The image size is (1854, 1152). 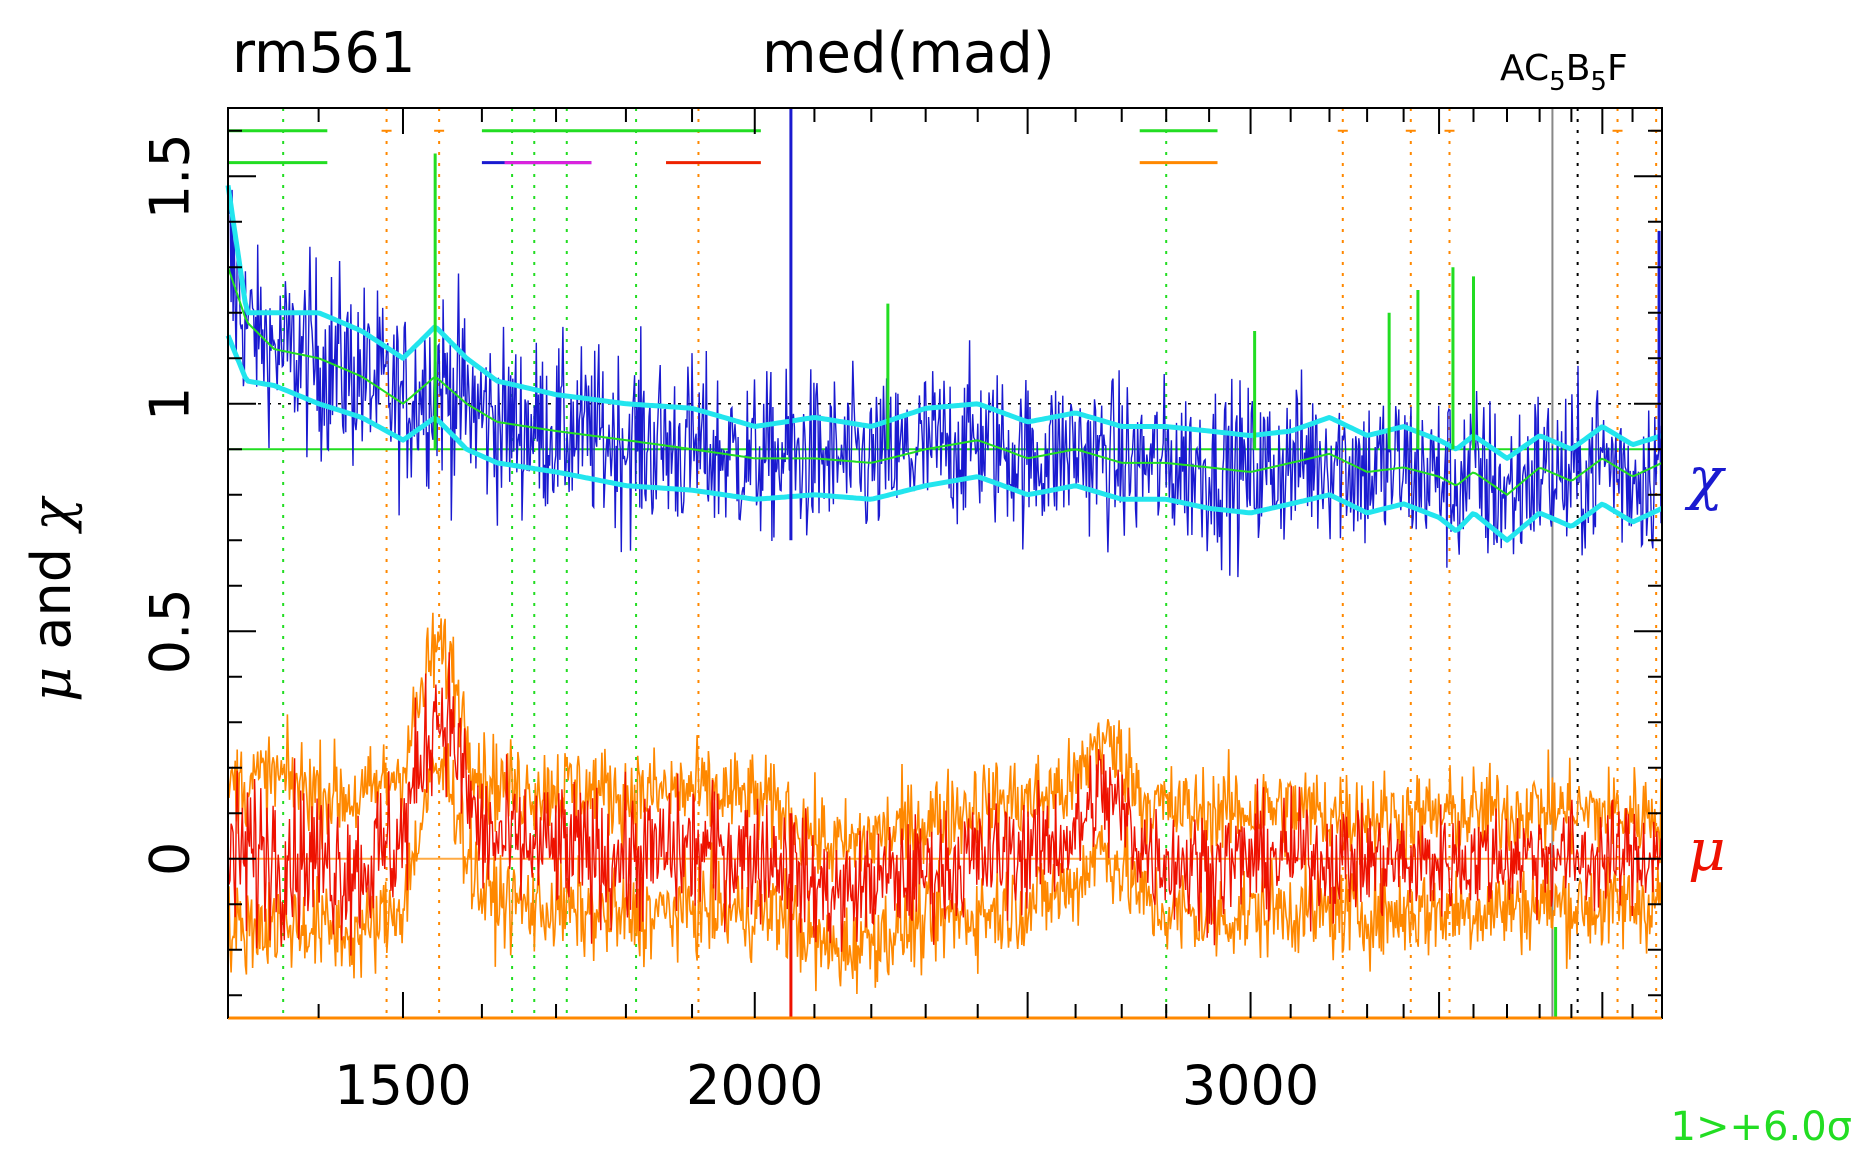 I want to click on y-axis-label-mu: μ, so click(x=51, y=684).